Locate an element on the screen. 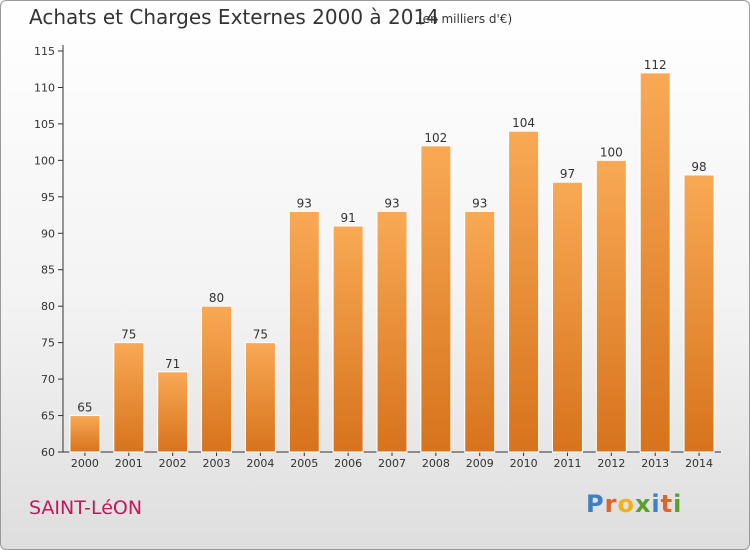 Image resolution: width=750 pixels, height=550 pixels. unit-note: (en milliers d'€) is located at coordinates (465, 19).